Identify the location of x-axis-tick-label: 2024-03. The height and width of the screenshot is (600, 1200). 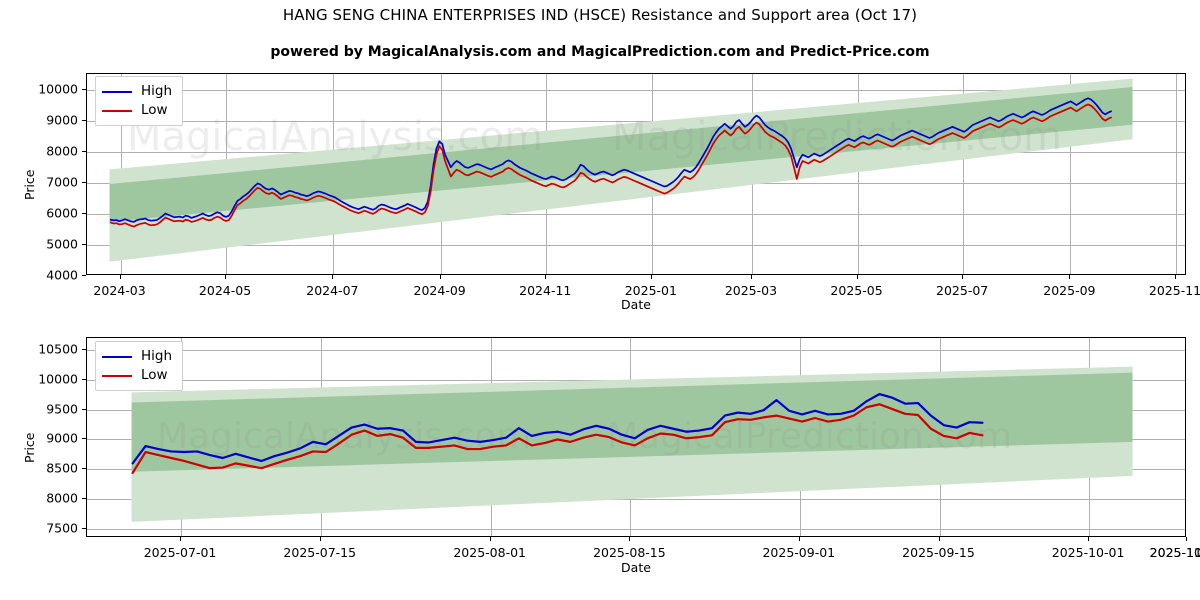
(119, 290).